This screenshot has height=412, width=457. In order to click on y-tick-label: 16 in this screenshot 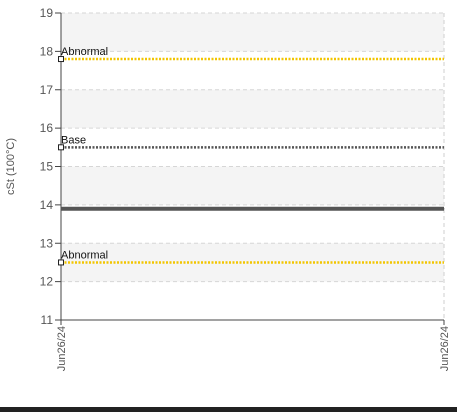, I will do `click(47, 128)`.